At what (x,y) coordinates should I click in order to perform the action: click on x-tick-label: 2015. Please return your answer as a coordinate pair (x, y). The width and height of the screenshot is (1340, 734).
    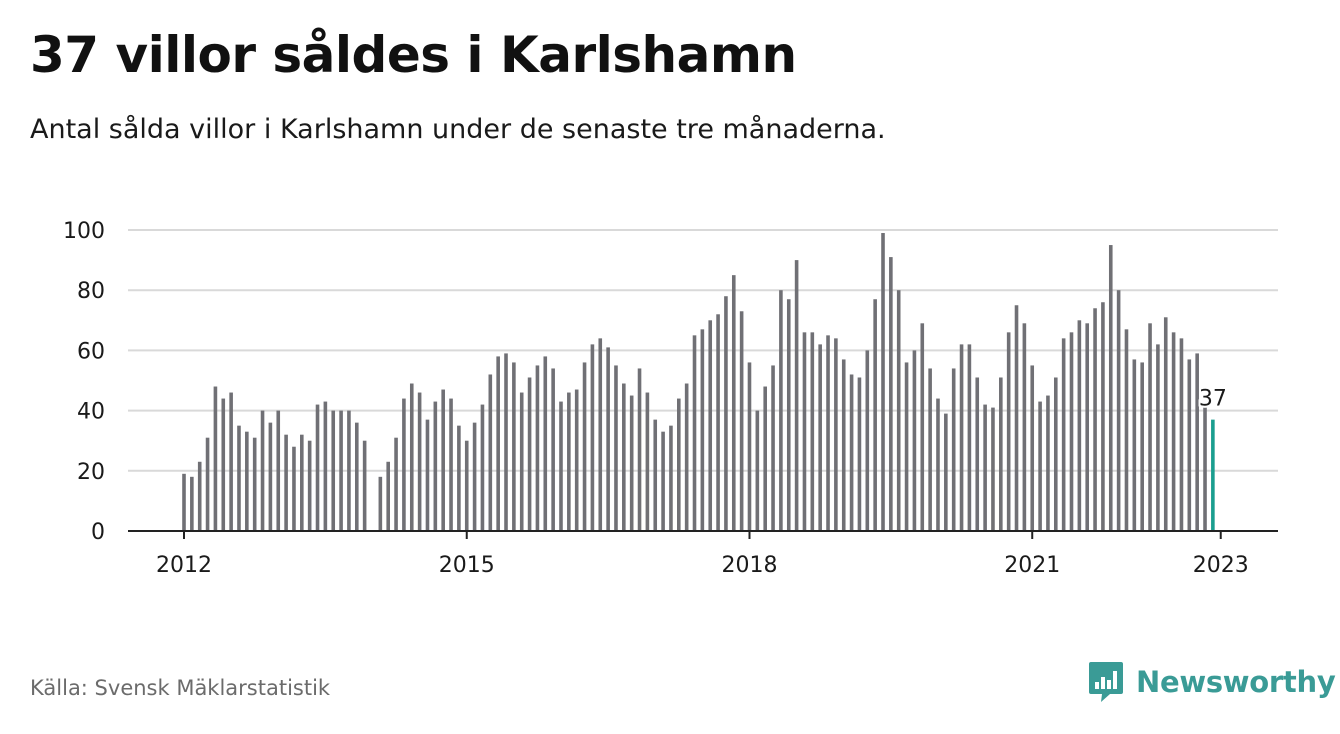
    Looking at the image, I should click on (467, 565).